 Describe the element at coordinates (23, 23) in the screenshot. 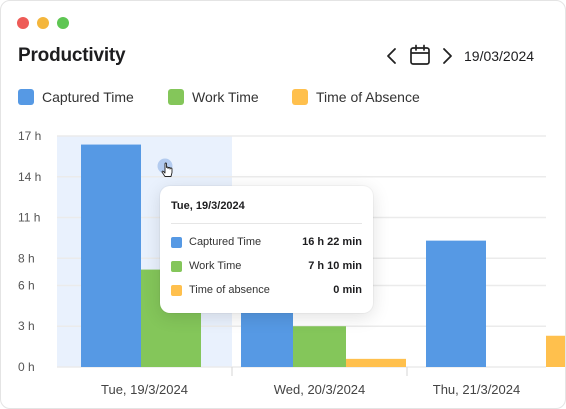

I see `close-window-button` at that location.